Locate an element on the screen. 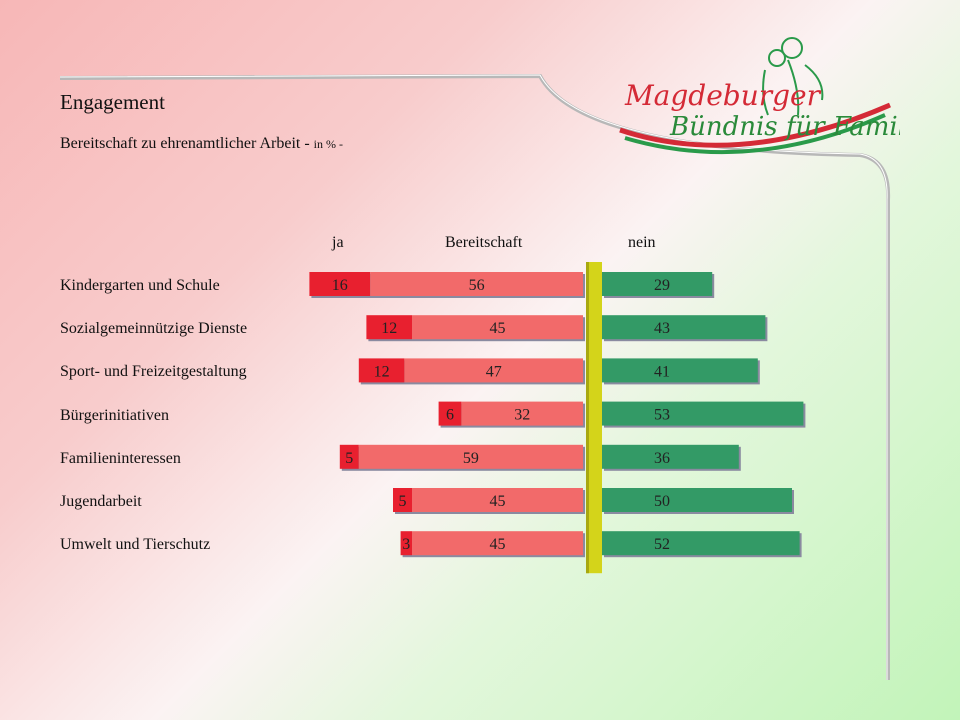  label-ja: 16 is located at coordinates (340, 285).